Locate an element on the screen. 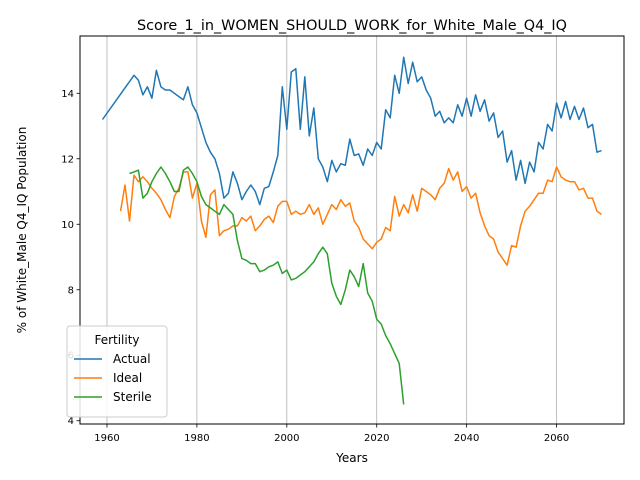 The width and height of the screenshot is (640, 480). legend-box is located at coordinates (117, 371).